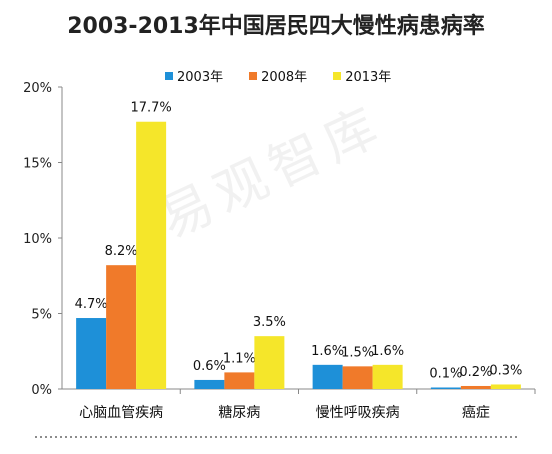 The height and width of the screenshot is (454, 552). I want to click on legend-item-2003: 2003年, so click(194, 75).